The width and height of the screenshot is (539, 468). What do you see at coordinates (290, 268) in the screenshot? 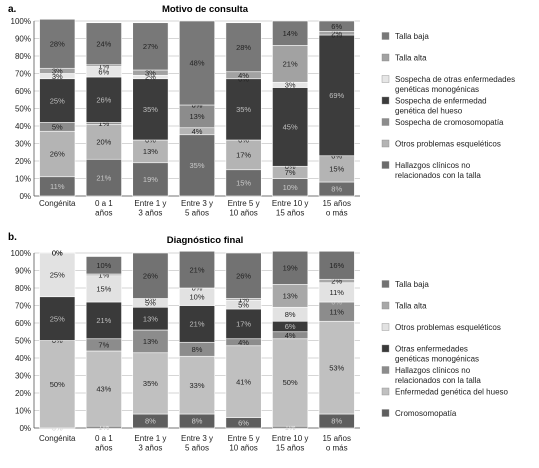
I see `panel-b-data-label: 19%` at bounding box center [290, 268].